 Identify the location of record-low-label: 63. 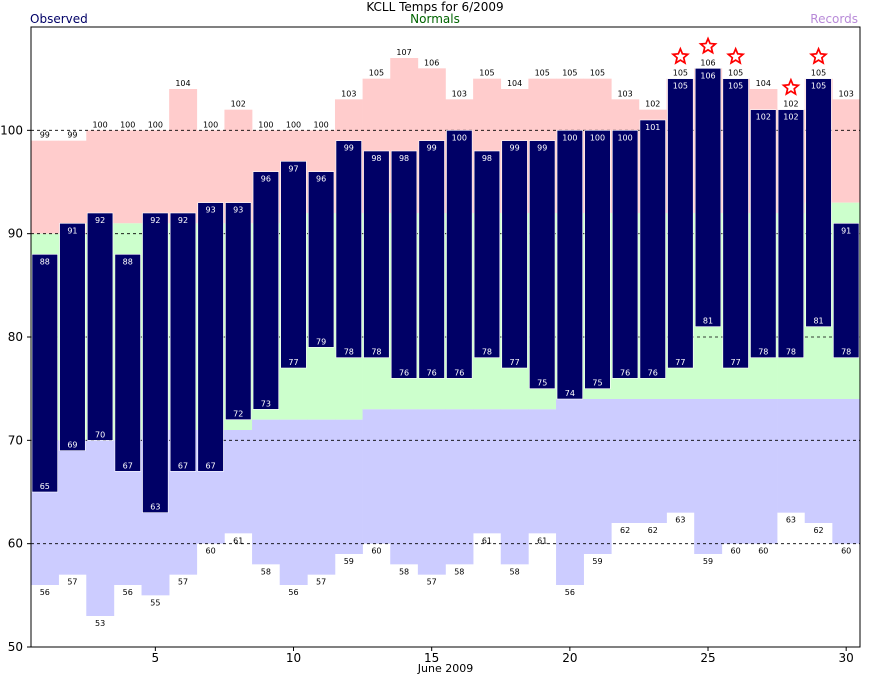
(791, 520).